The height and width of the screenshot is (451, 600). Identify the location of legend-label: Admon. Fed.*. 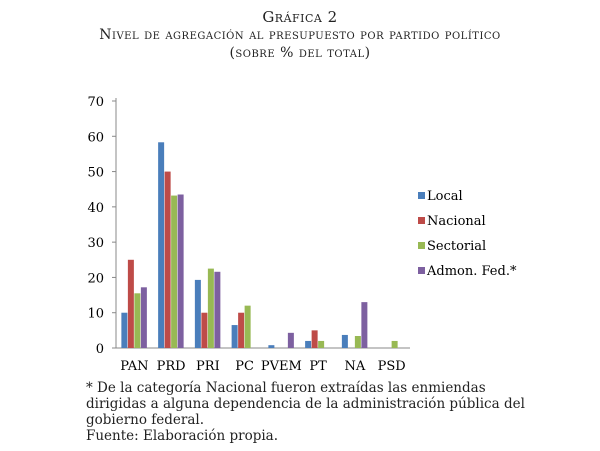
(471, 271).